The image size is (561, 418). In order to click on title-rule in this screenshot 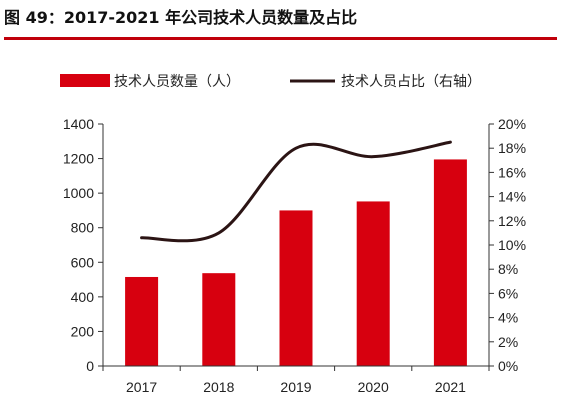, I will do `click(280, 38)`.